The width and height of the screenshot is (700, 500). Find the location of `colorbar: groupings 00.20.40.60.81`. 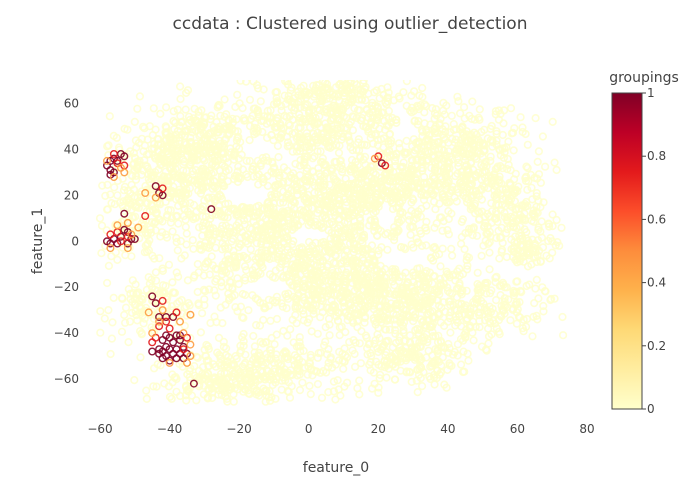

colorbar: groupings 00.20.40.60.81 is located at coordinates (644, 243).